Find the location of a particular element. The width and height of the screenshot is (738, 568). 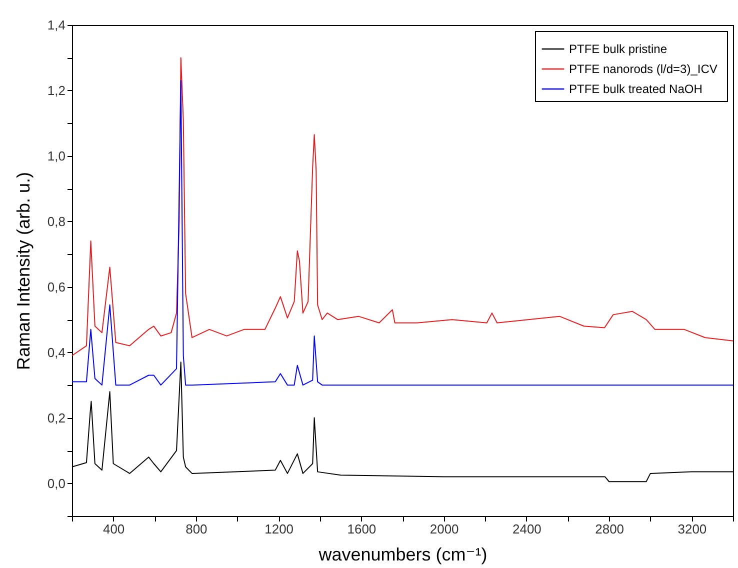

legend-label: PTFE nanorods (l/d=3)_ICV is located at coordinates (643, 69).